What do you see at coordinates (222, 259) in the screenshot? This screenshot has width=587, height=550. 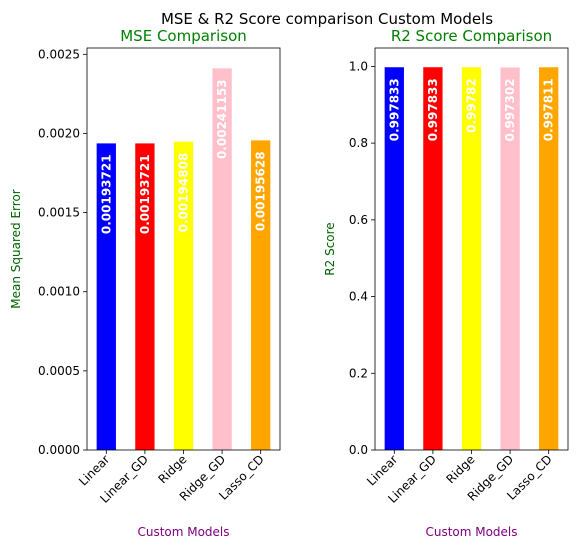 I see `mse-bar-ridge-gd` at bounding box center [222, 259].